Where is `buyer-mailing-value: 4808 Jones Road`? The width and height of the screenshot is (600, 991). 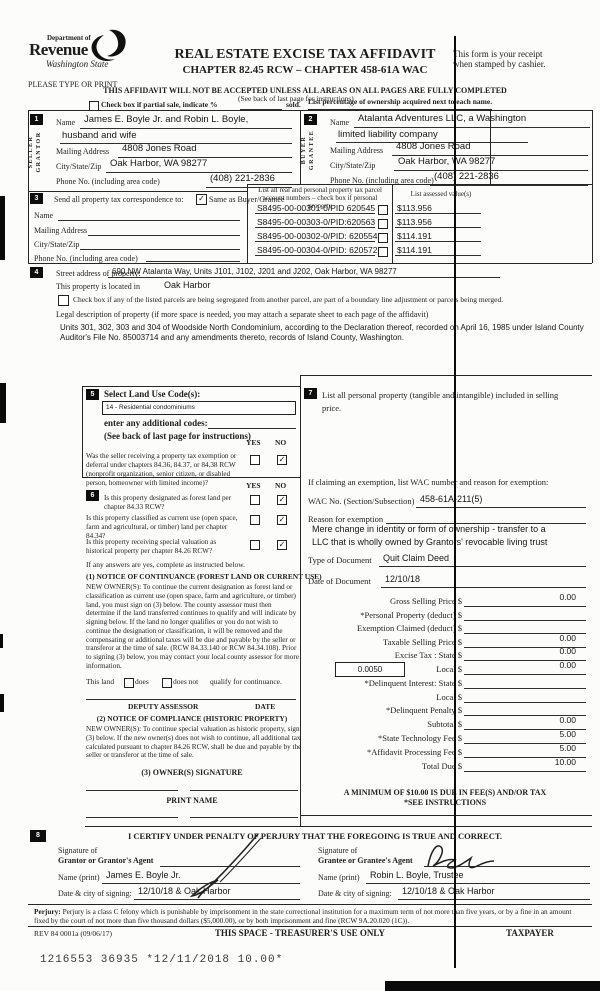 buyer-mailing-value: 4808 Jones Road is located at coordinates (433, 146).